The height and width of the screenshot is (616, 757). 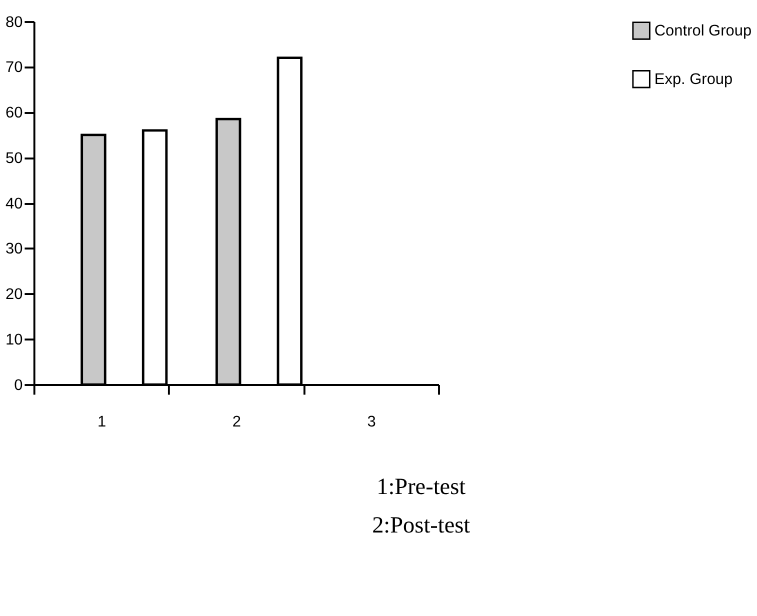 What do you see at coordinates (421, 525) in the screenshot?
I see `text: 2:Post-test` at bounding box center [421, 525].